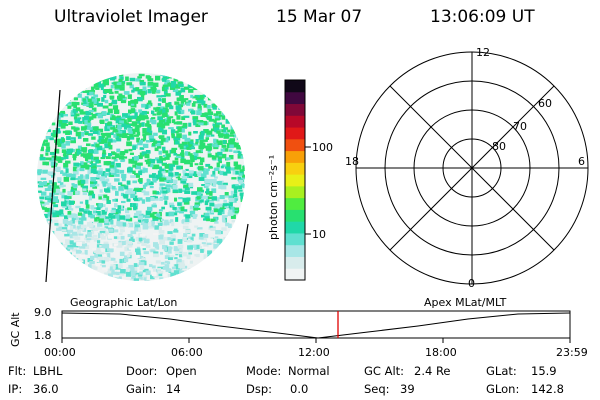 The width and height of the screenshot is (600, 400). Describe the element at coordinates (142, 371) in the screenshot. I see `param-door-label: Door:` at that location.